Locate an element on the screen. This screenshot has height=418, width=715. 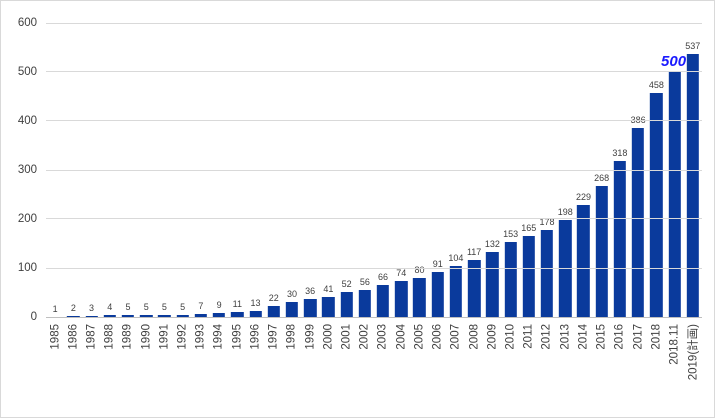
bar-cell: 9 is located at coordinates (219, 170).